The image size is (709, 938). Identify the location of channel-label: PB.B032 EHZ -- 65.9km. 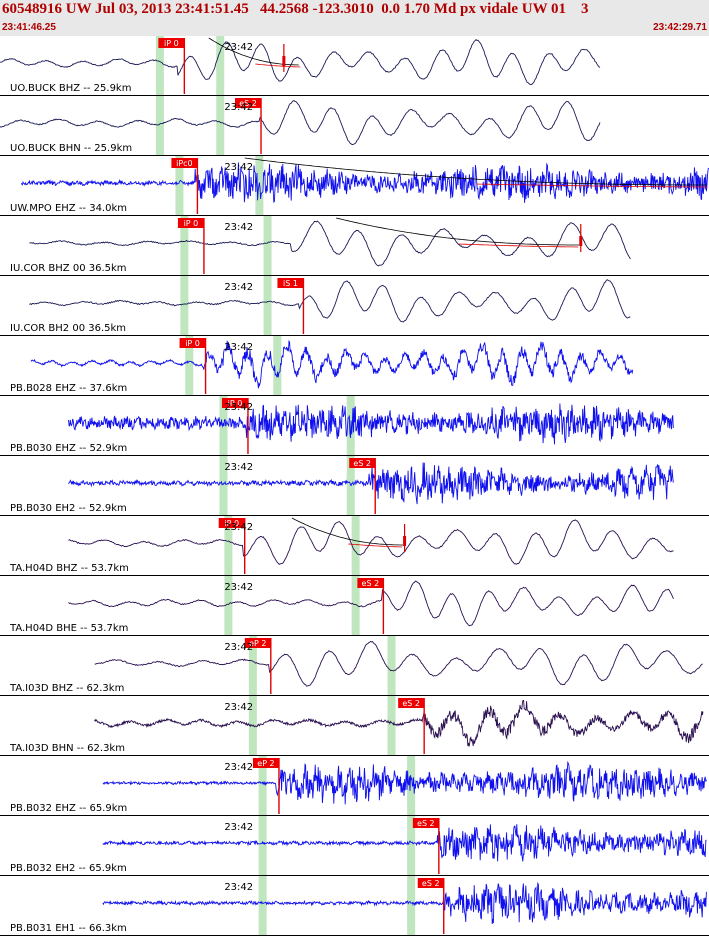
(68, 808).